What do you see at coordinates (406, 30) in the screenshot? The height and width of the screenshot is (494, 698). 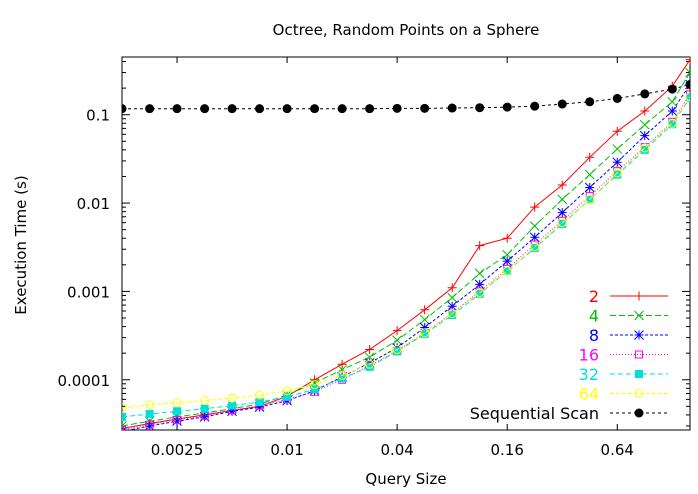 I see `chart-title: Octree, Random Points on a Sphere` at bounding box center [406, 30].